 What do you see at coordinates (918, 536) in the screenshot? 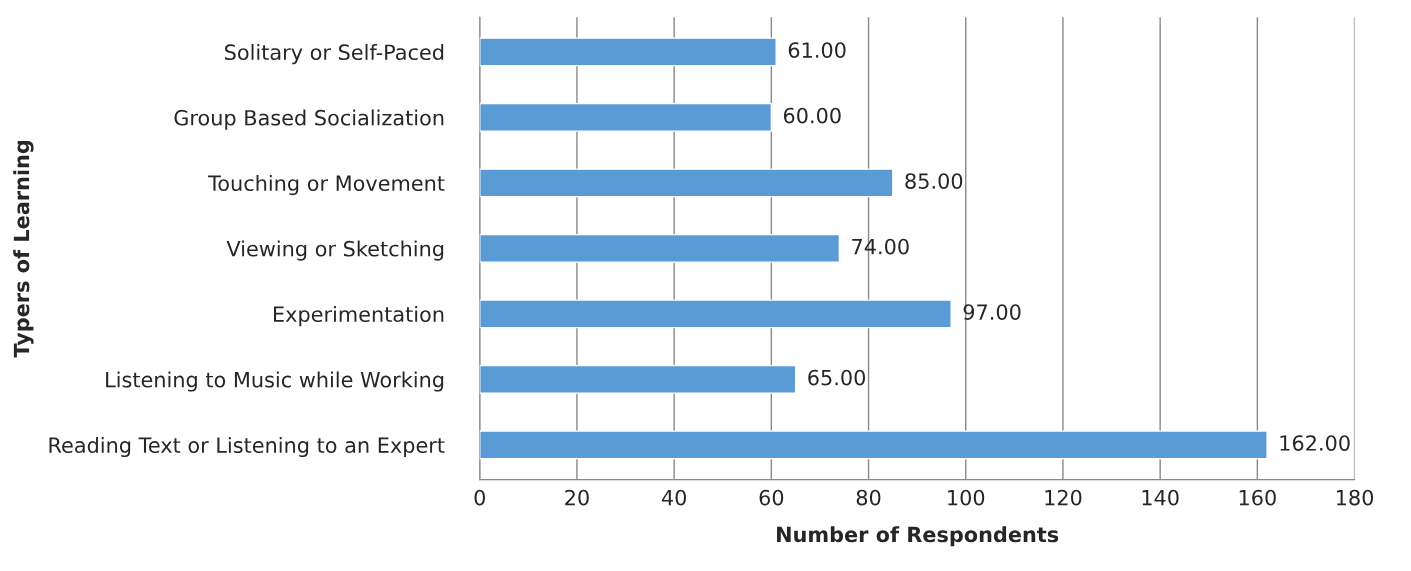
I see `x-axis-title: Number of Respondents` at bounding box center [918, 536].